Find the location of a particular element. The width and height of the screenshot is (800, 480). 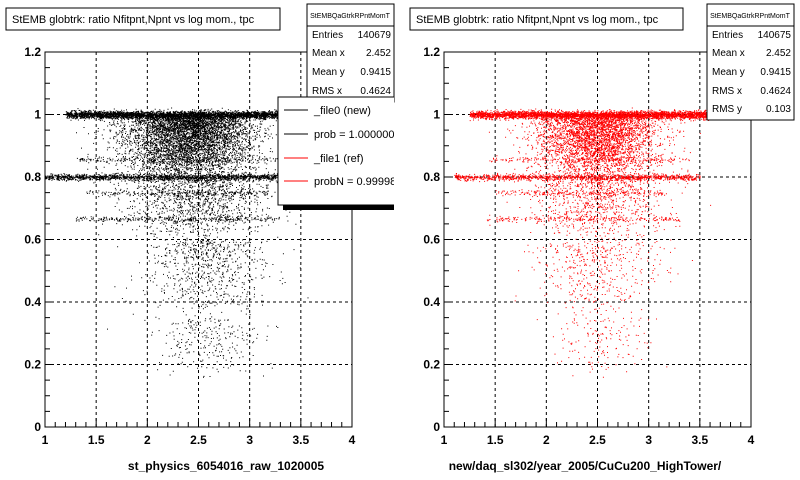

right-stats-value: 0.9415 is located at coordinates (775, 72).